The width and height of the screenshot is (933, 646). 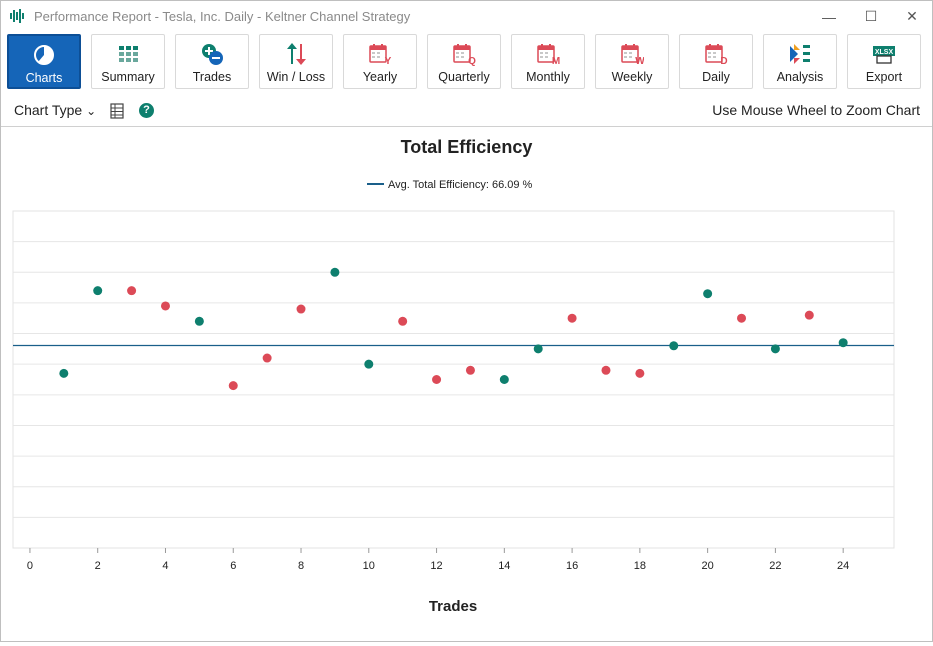 I want to click on analysis-button: Analysis, so click(x=800, y=61).